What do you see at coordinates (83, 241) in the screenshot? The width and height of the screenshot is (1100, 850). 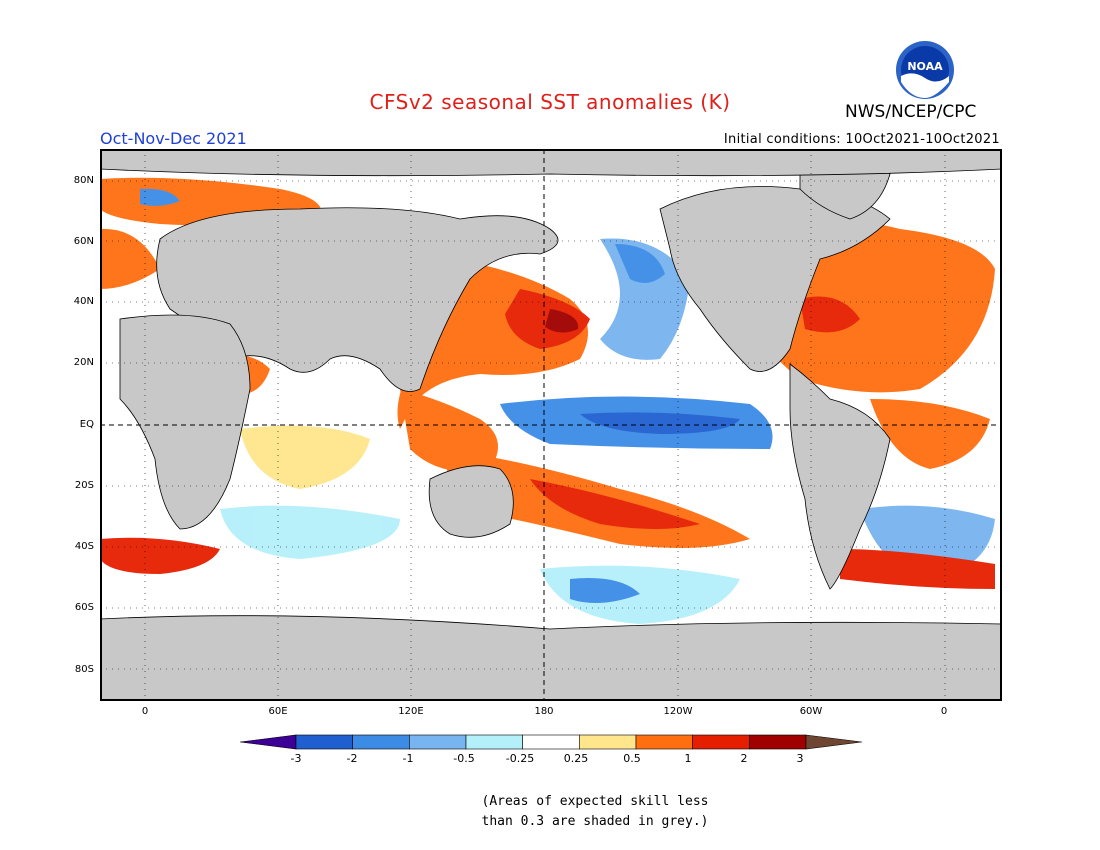 I see `lat-label: 60N` at bounding box center [83, 241].